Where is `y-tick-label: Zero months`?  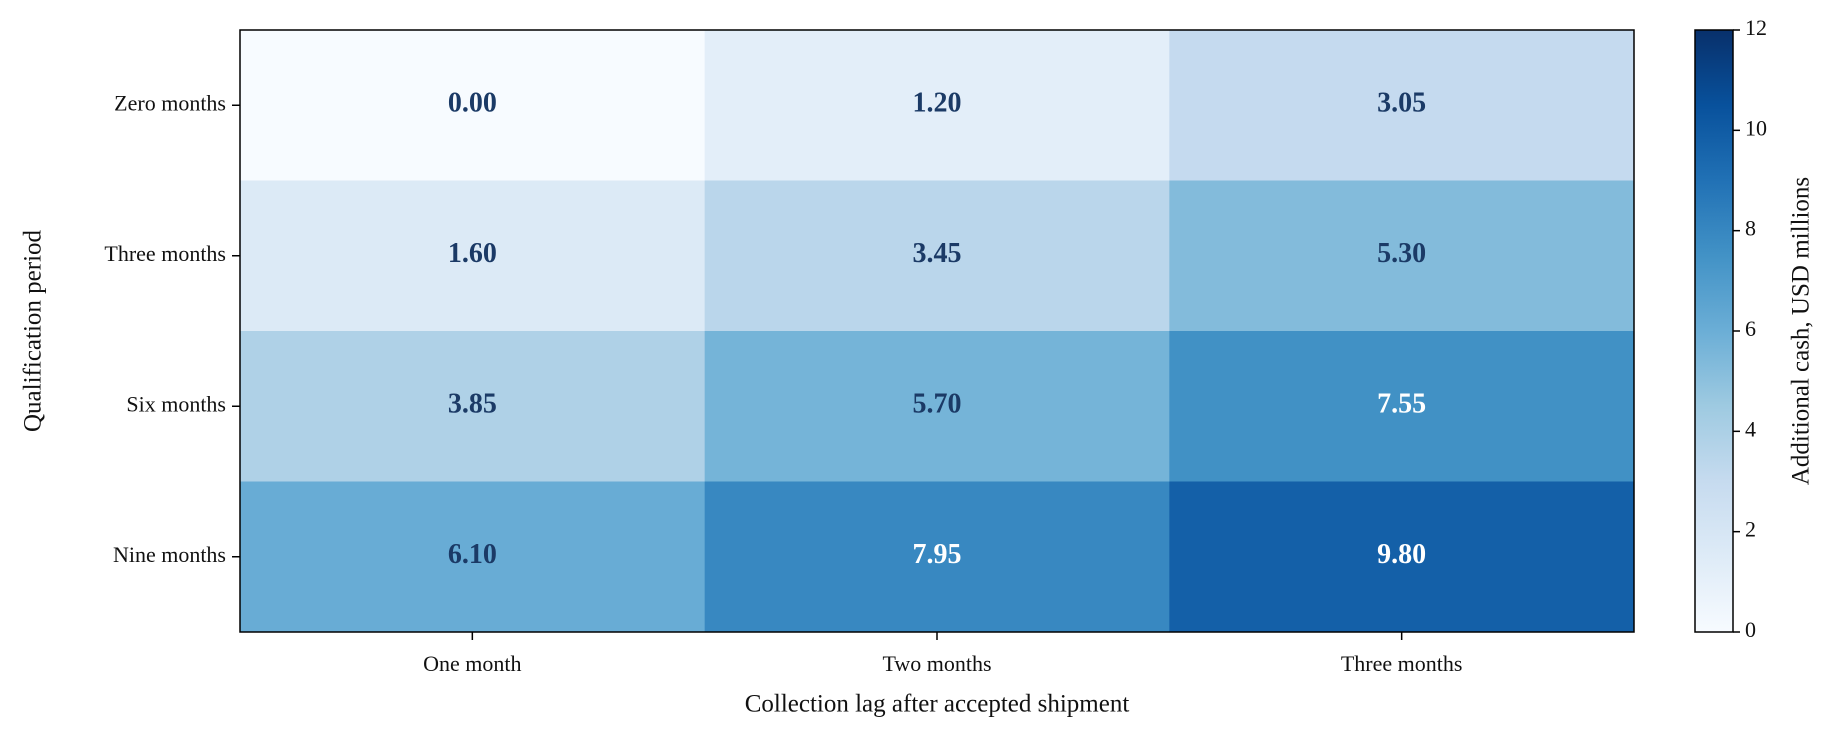
y-tick-label: Zero months is located at coordinates (170, 102).